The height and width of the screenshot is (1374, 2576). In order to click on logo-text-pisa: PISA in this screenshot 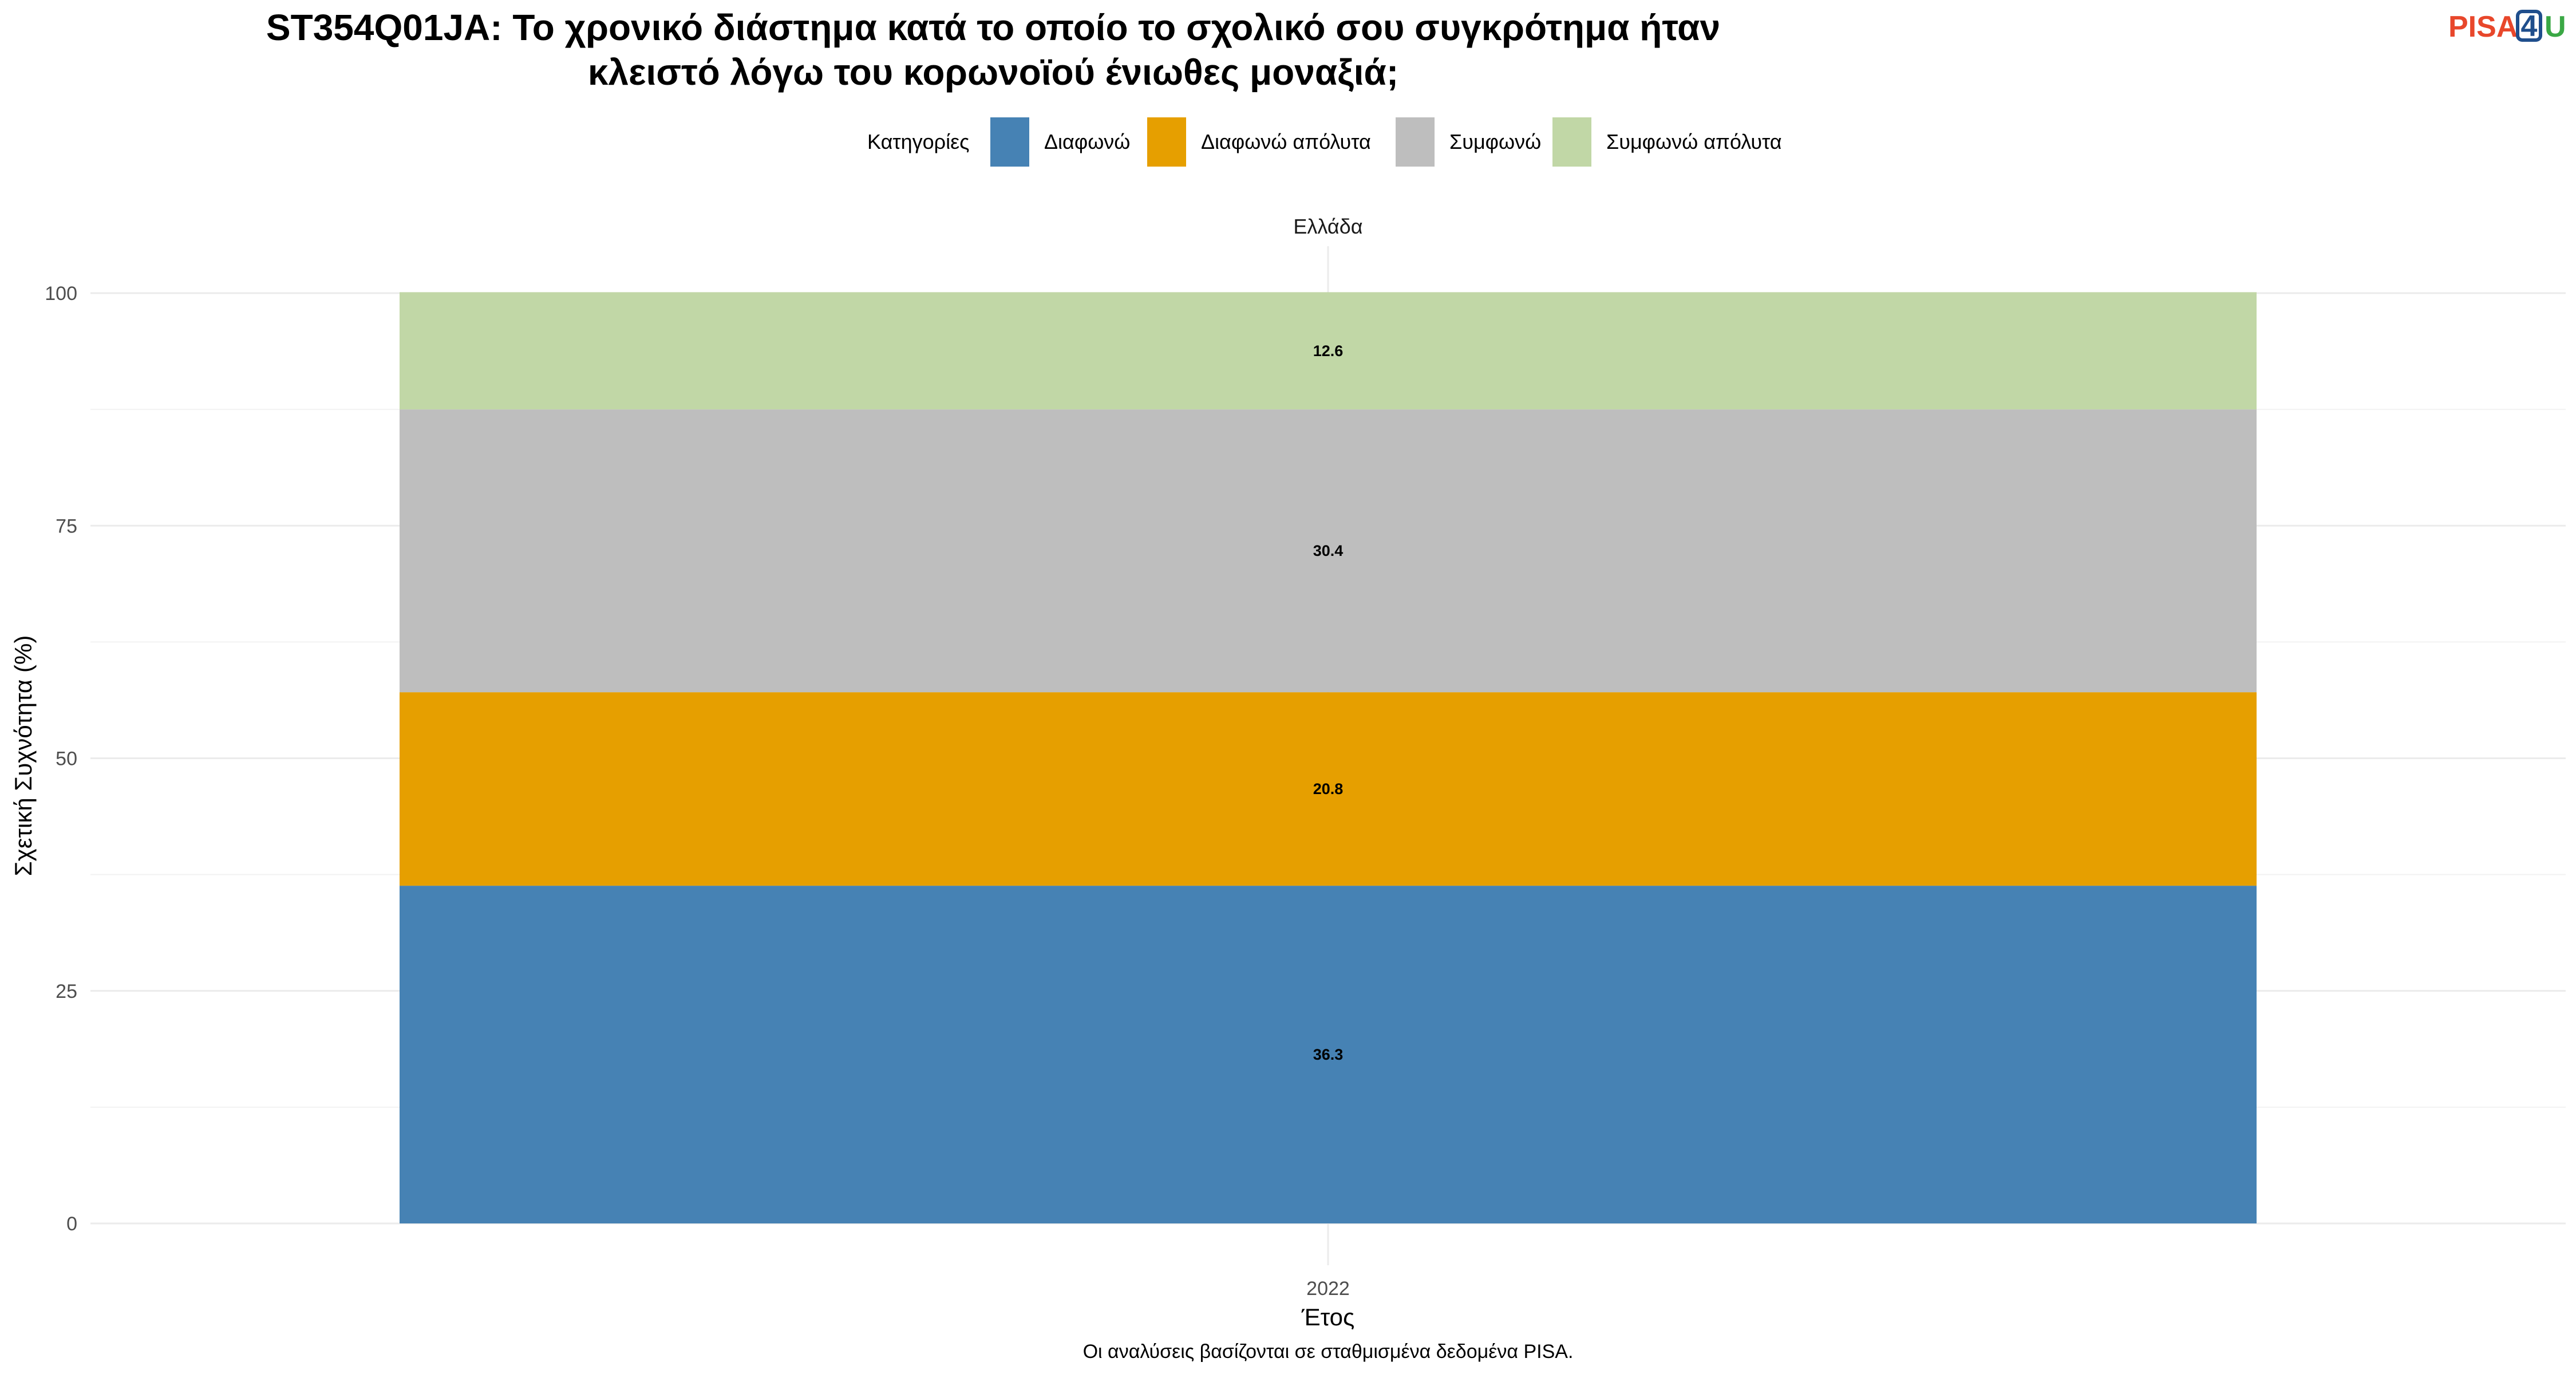, I will do `click(2483, 27)`.